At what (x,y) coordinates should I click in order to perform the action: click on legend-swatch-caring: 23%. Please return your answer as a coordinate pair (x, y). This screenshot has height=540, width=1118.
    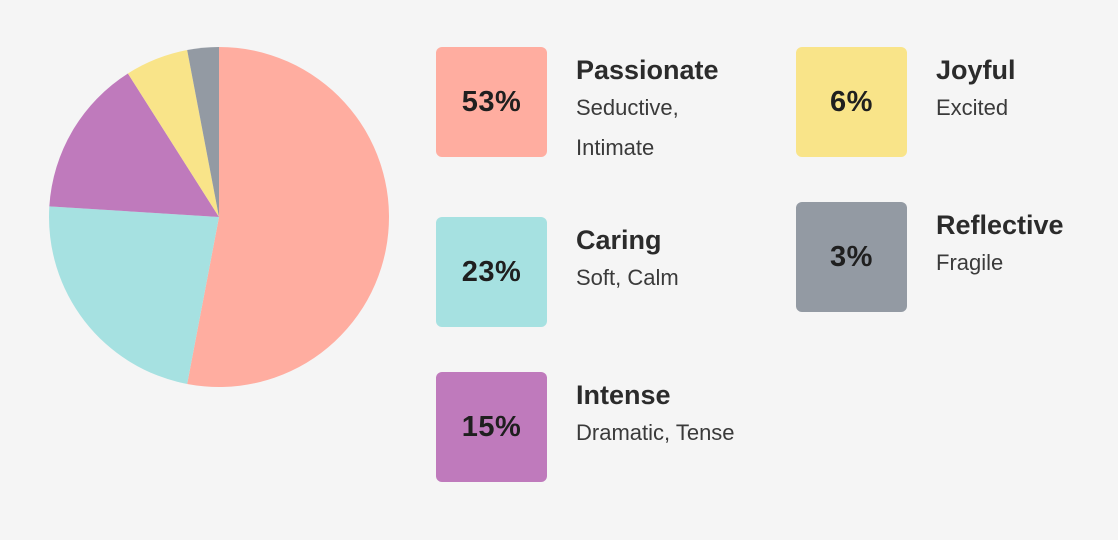
    Looking at the image, I should click on (491, 272).